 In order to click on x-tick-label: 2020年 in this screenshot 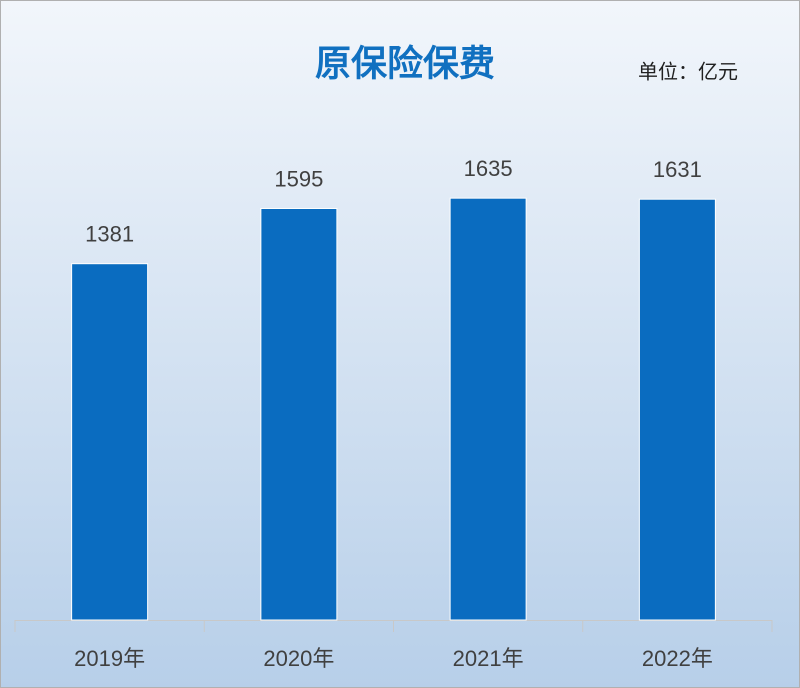, I will do `click(298, 658)`.